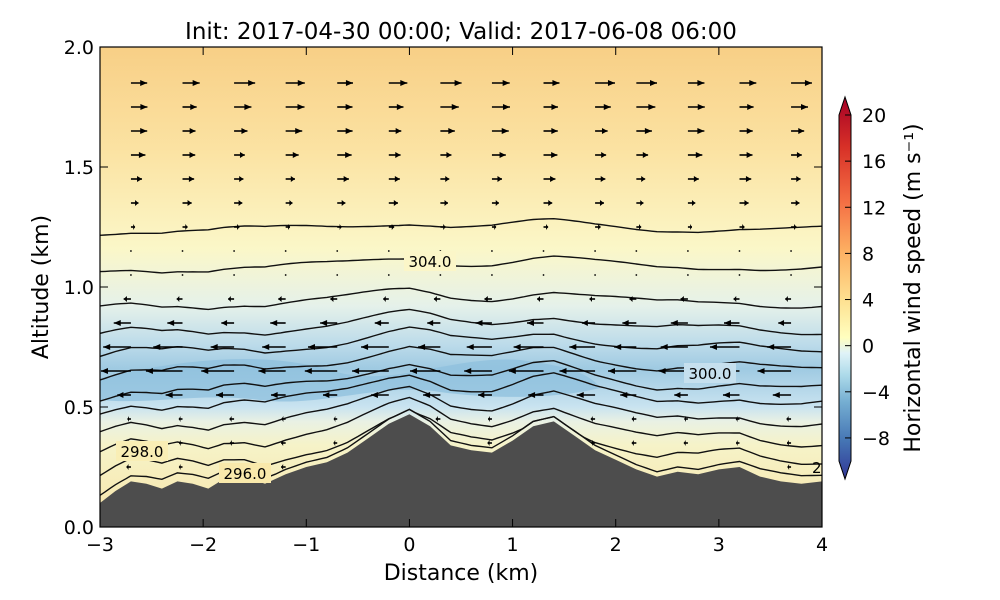 The image size is (1000, 600). Describe the element at coordinates (306, 545) in the screenshot. I see `x-tick-label: −1` at that location.